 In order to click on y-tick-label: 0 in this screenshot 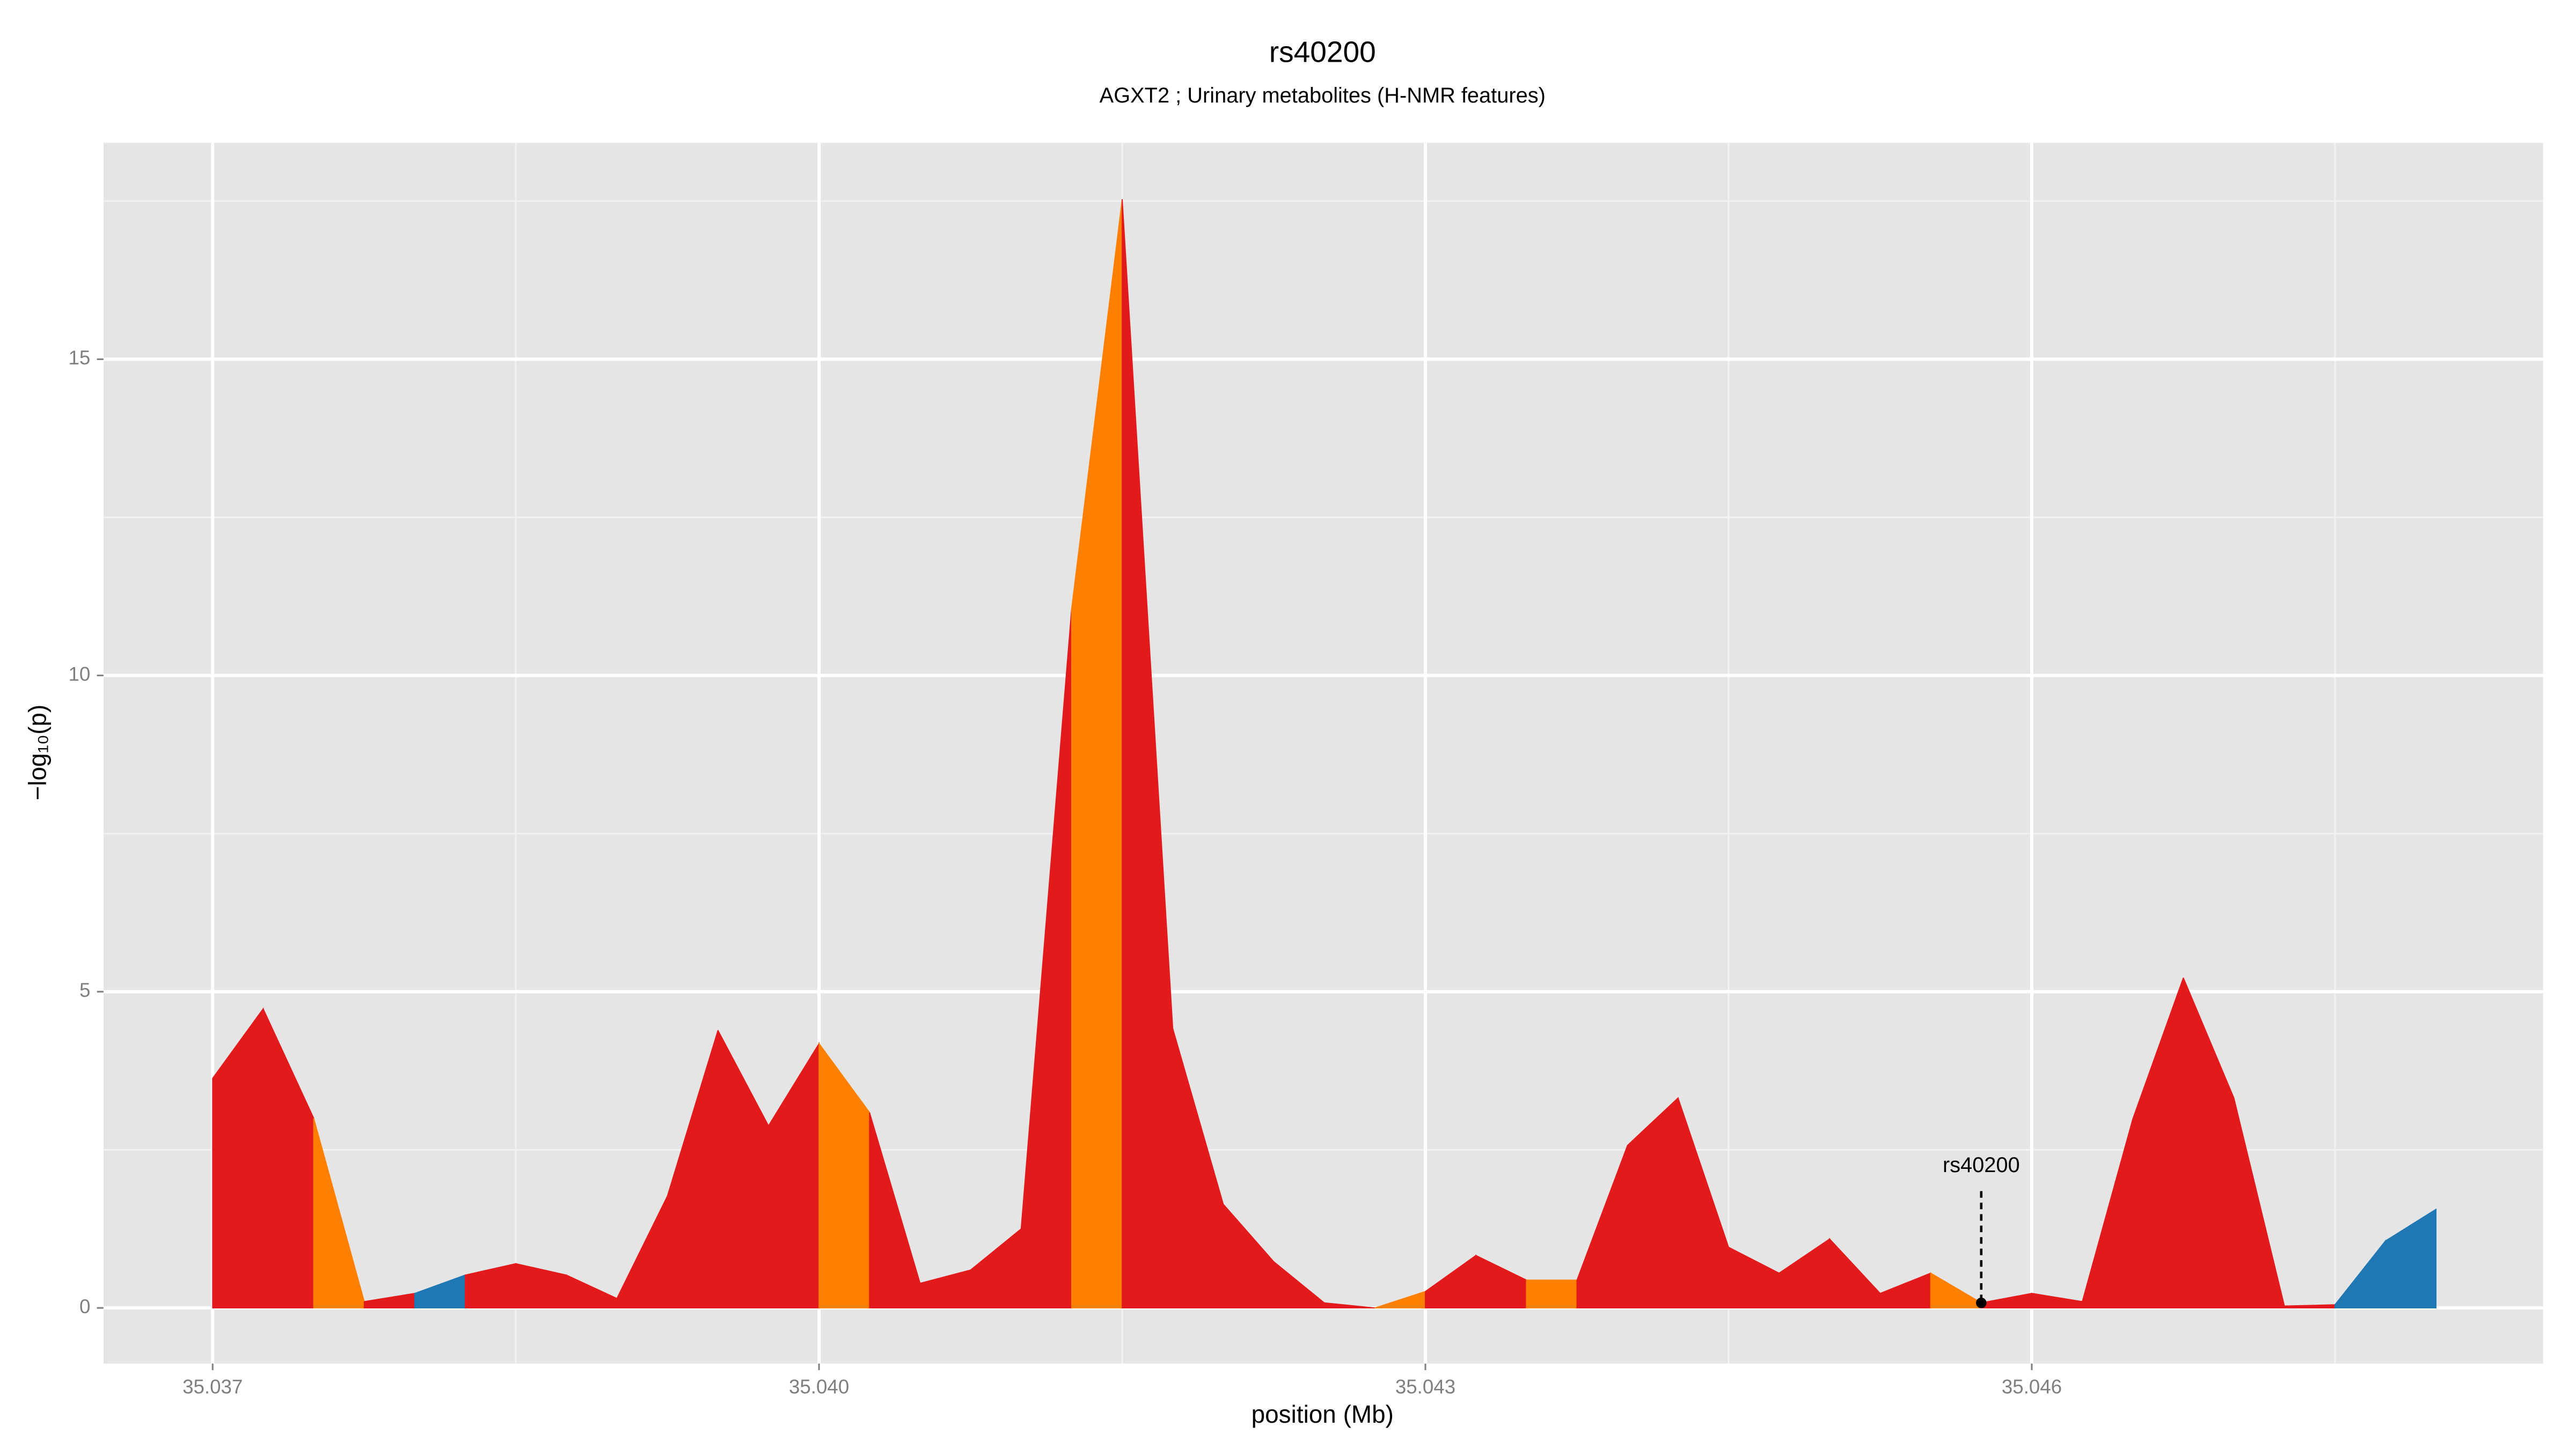, I will do `click(84, 1307)`.